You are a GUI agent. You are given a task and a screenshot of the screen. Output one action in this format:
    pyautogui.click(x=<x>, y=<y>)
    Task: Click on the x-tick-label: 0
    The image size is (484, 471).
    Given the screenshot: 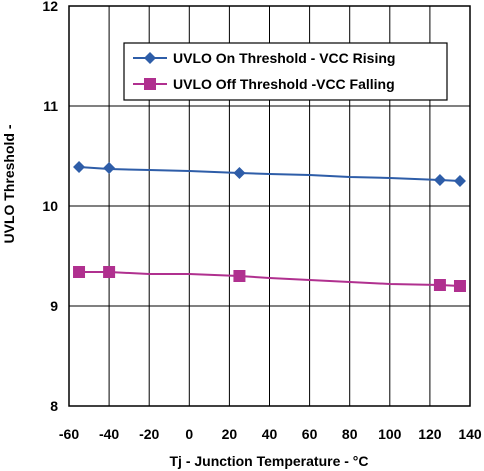 What is the action you would take?
    pyautogui.click(x=189, y=434)
    